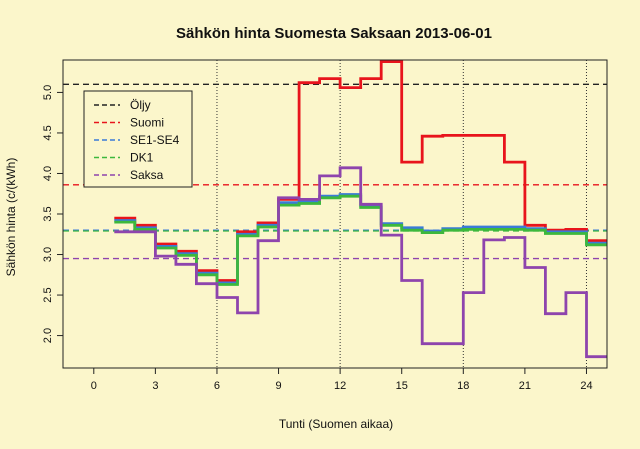 This screenshot has height=449, width=640. What do you see at coordinates (94, 386) in the screenshot?
I see `x-tick-label: 0` at bounding box center [94, 386].